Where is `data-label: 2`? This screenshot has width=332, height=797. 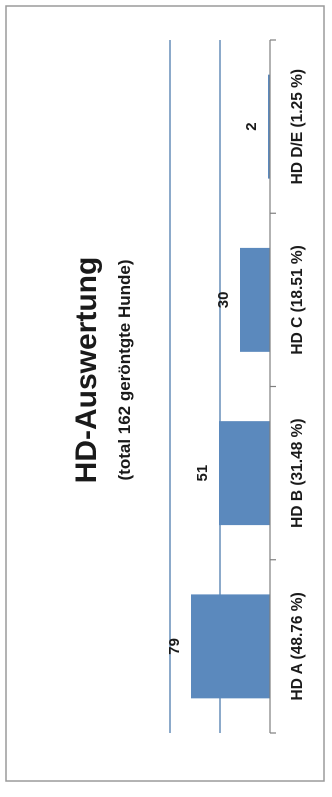
data-label: 2 is located at coordinates (251, 126).